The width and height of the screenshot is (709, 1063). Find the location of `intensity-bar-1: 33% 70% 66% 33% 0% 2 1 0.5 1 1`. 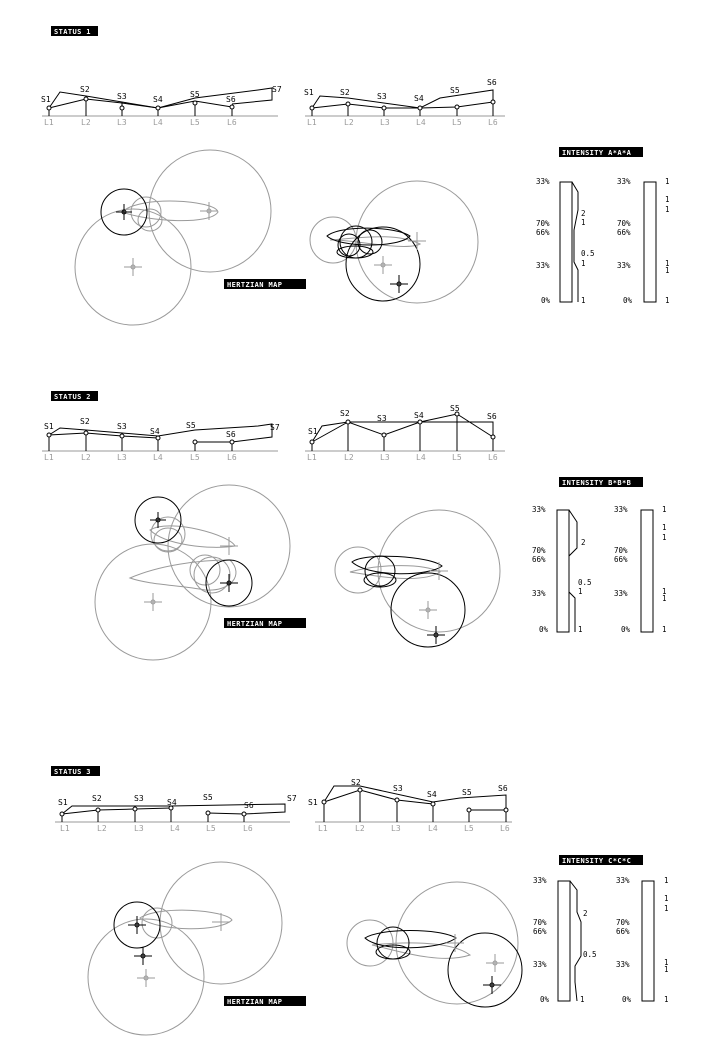

intensity-bar-1: 33% 70% 66% 33% 0% 2 1 0.5 1 1 is located at coordinates (565, 241).